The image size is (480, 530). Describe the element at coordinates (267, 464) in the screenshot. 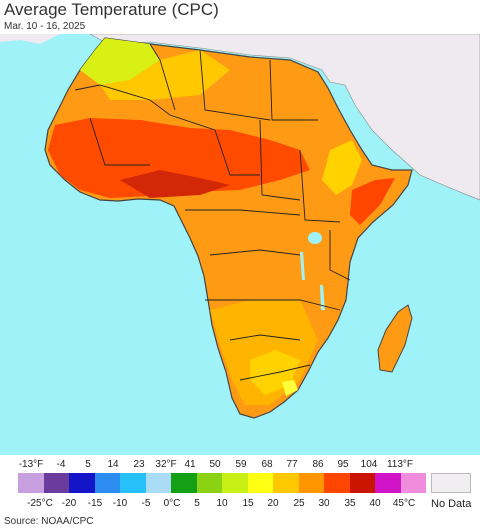

I see `legend-f-label: 68` at that location.